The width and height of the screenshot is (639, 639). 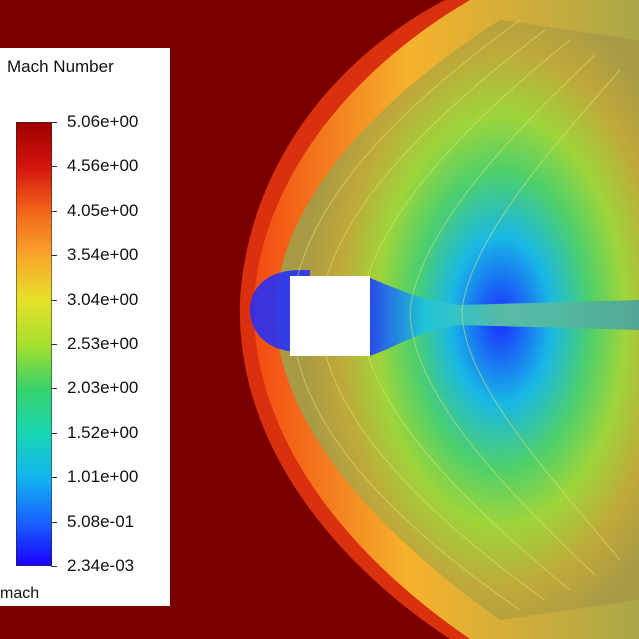 I want to click on legend-title: Mach Number, so click(x=60, y=66).